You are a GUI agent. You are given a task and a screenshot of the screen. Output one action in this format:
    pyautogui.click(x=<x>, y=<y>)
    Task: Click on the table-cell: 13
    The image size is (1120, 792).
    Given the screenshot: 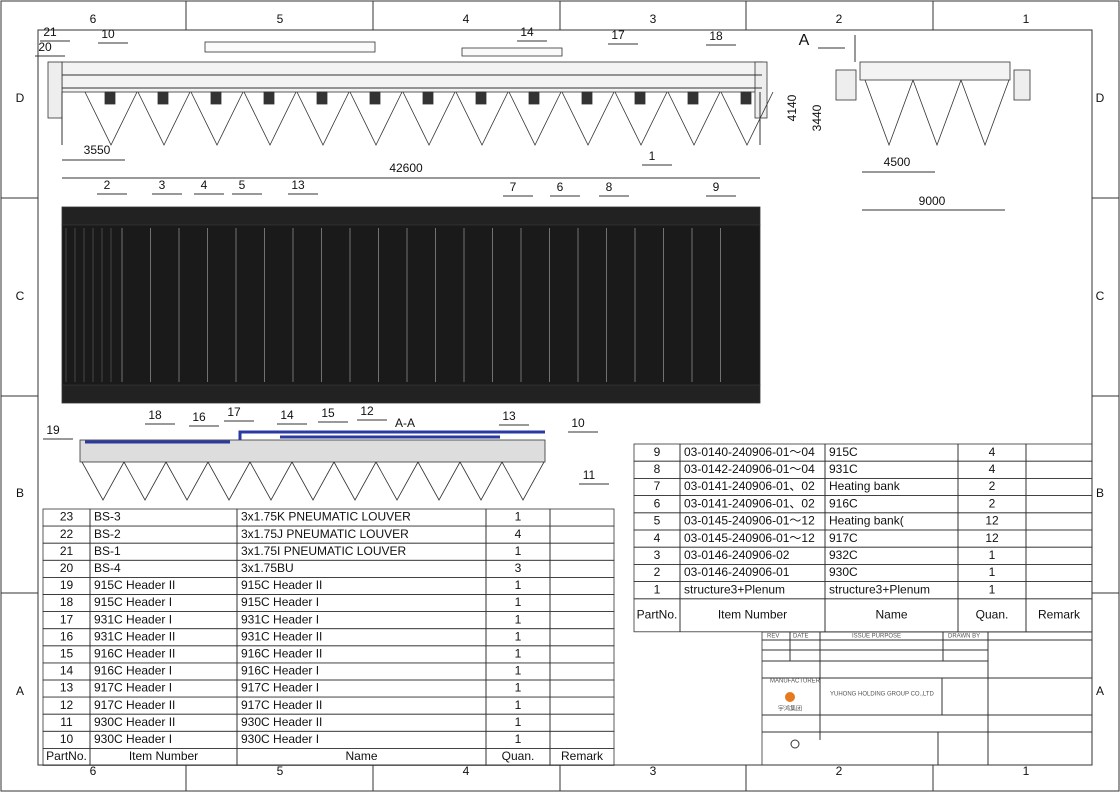 What is the action you would take?
    pyautogui.click(x=67, y=688)
    